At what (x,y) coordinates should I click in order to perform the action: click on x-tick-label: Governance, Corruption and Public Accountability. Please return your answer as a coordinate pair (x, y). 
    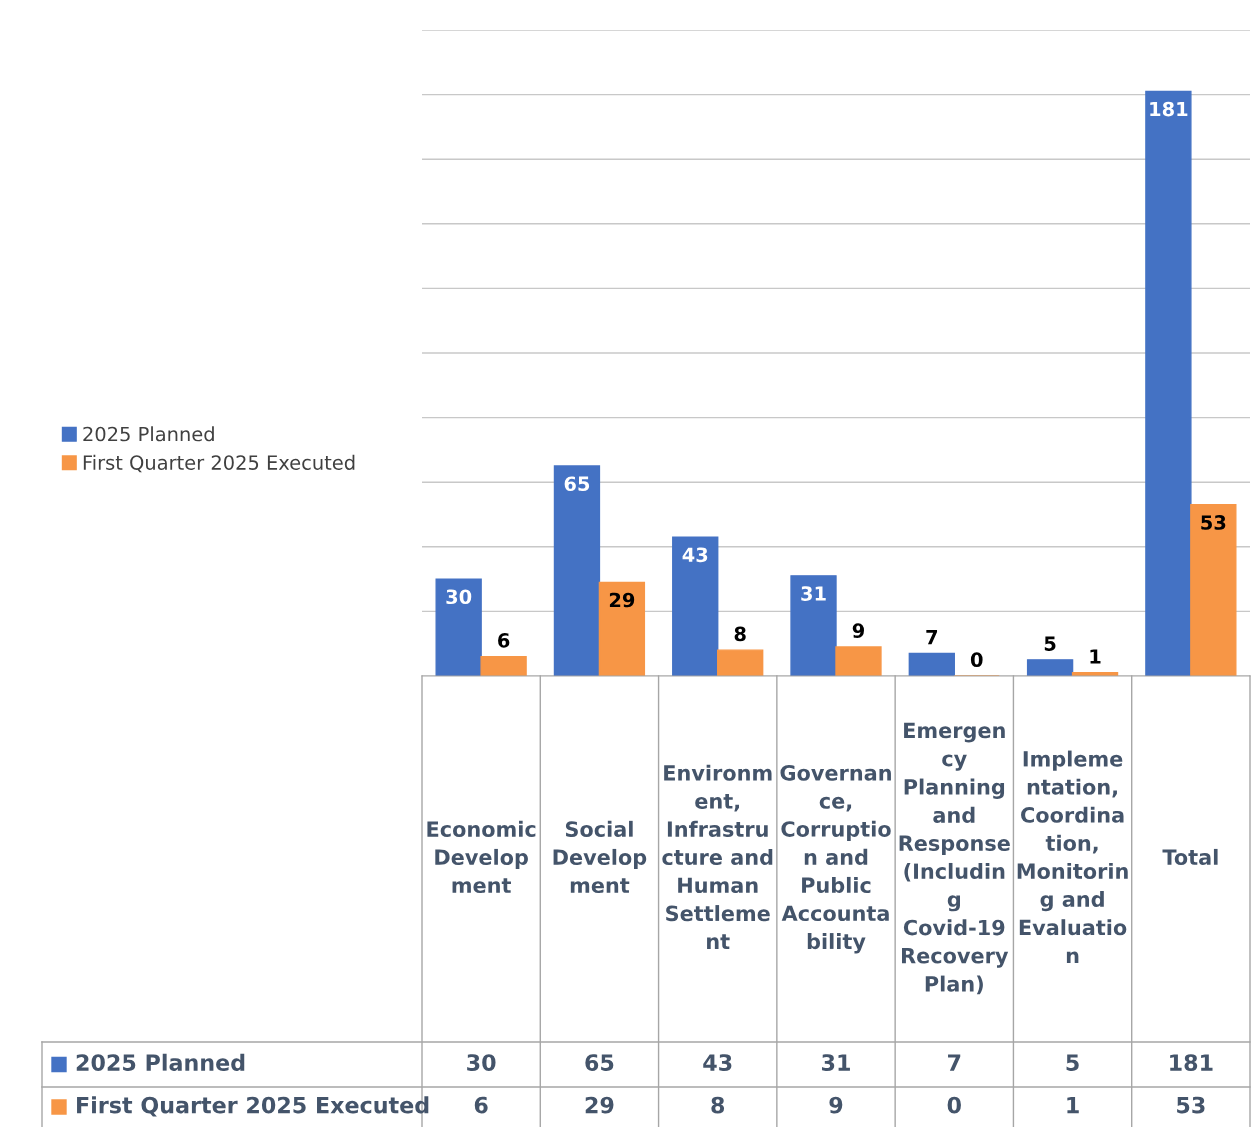
    Looking at the image, I should click on (835, 859).